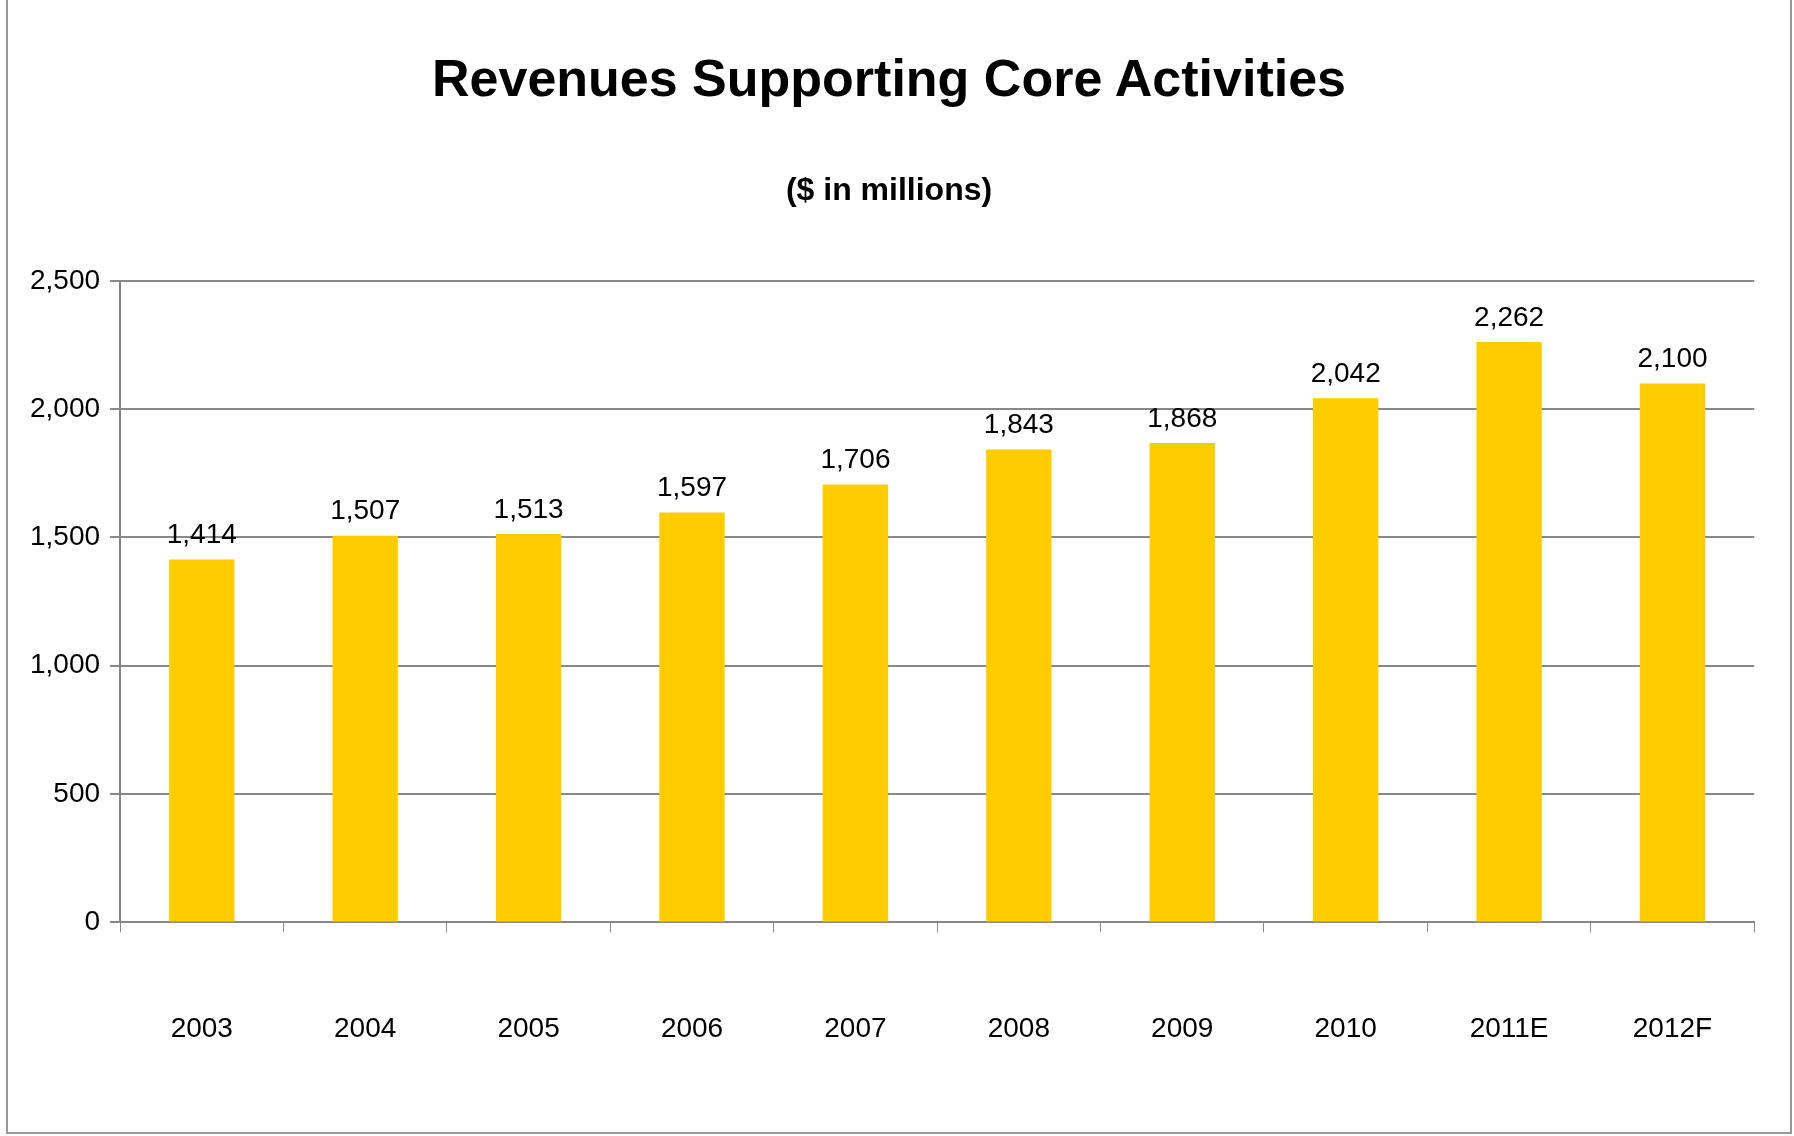  Describe the element at coordinates (1018, 424) in the screenshot. I see `data-label: 1,843` at that location.